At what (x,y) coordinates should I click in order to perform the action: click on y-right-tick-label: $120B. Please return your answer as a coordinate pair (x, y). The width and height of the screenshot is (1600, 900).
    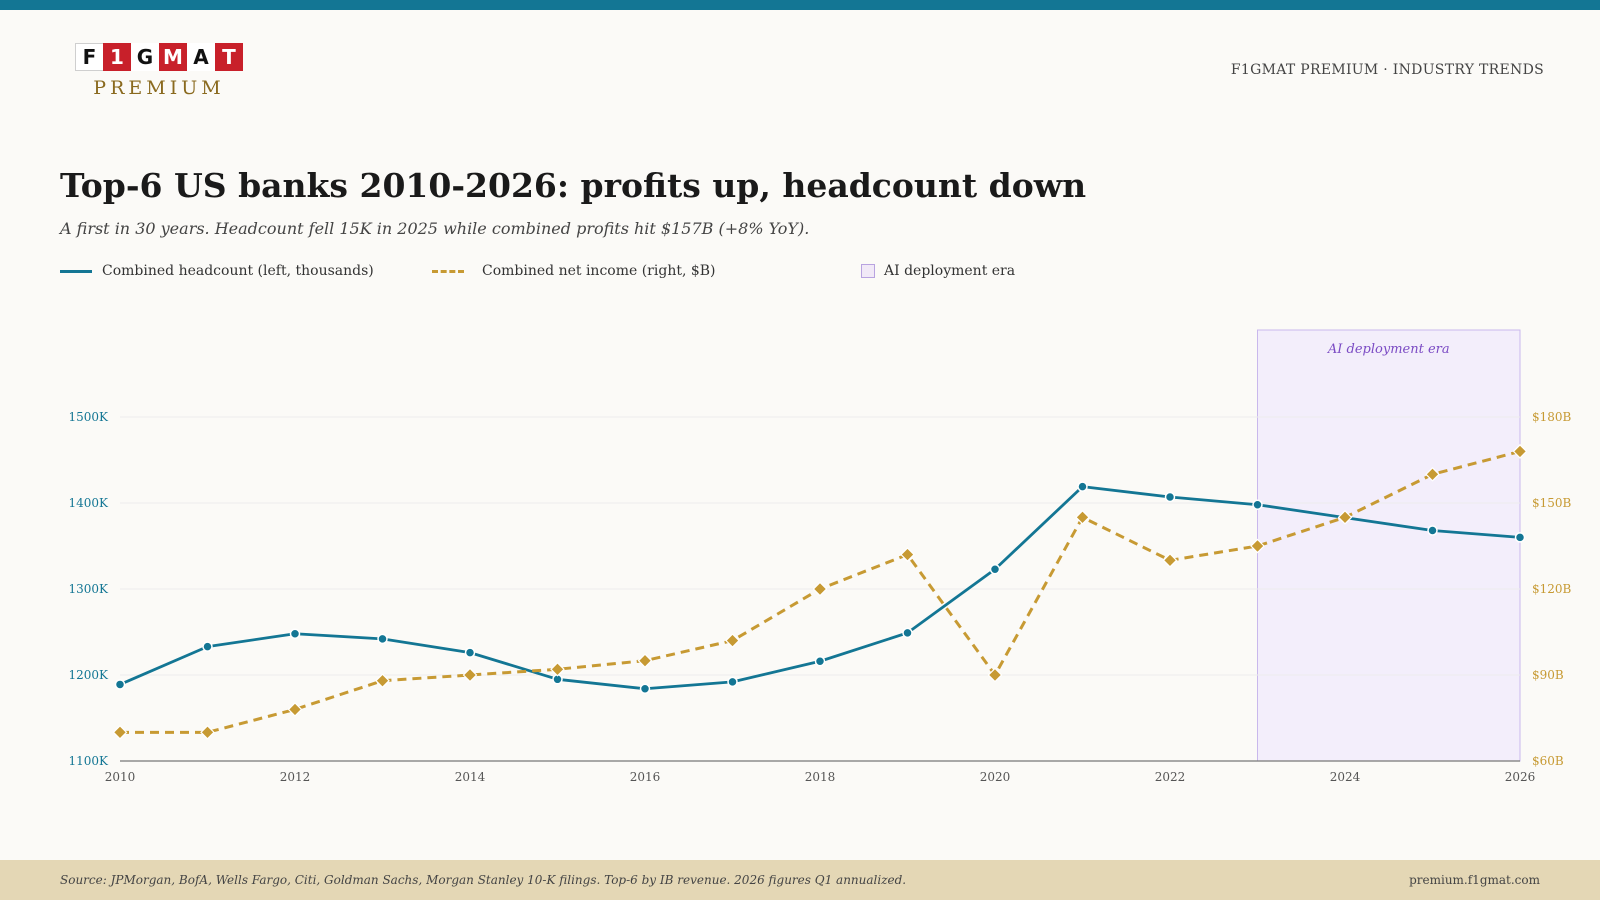
    Looking at the image, I should click on (1552, 589).